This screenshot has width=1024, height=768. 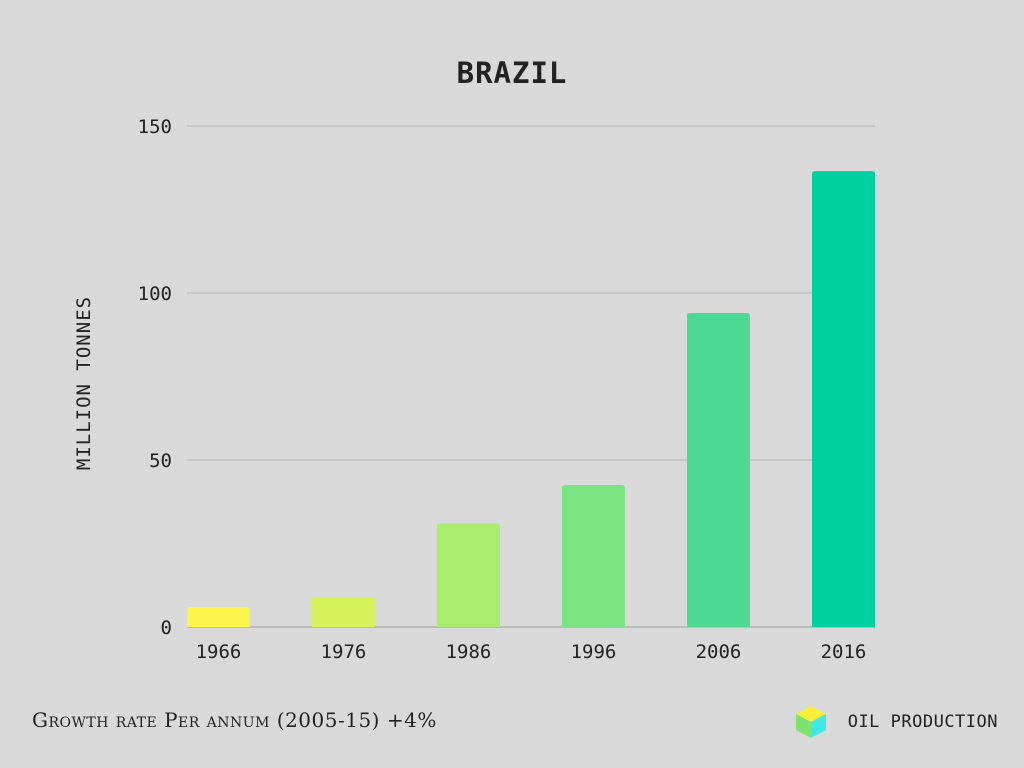 What do you see at coordinates (512, 73) in the screenshot?
I see `chart-title: BRAZIL` at bounding box center [512, 73].